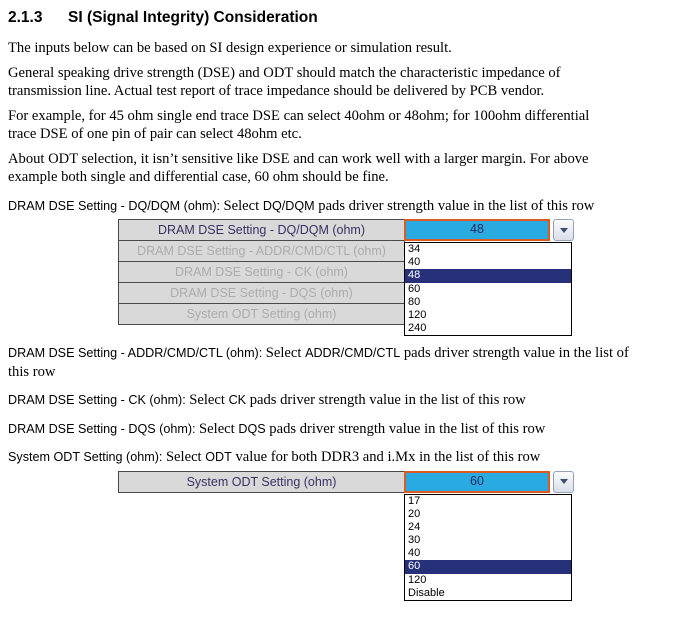 Image resolution: width=687 pixels, height=623 pixels. I want to click on setting-row-label: DRAM DSE Setting - ADDR/CMD/CTL (ohm), so click(261, 251).